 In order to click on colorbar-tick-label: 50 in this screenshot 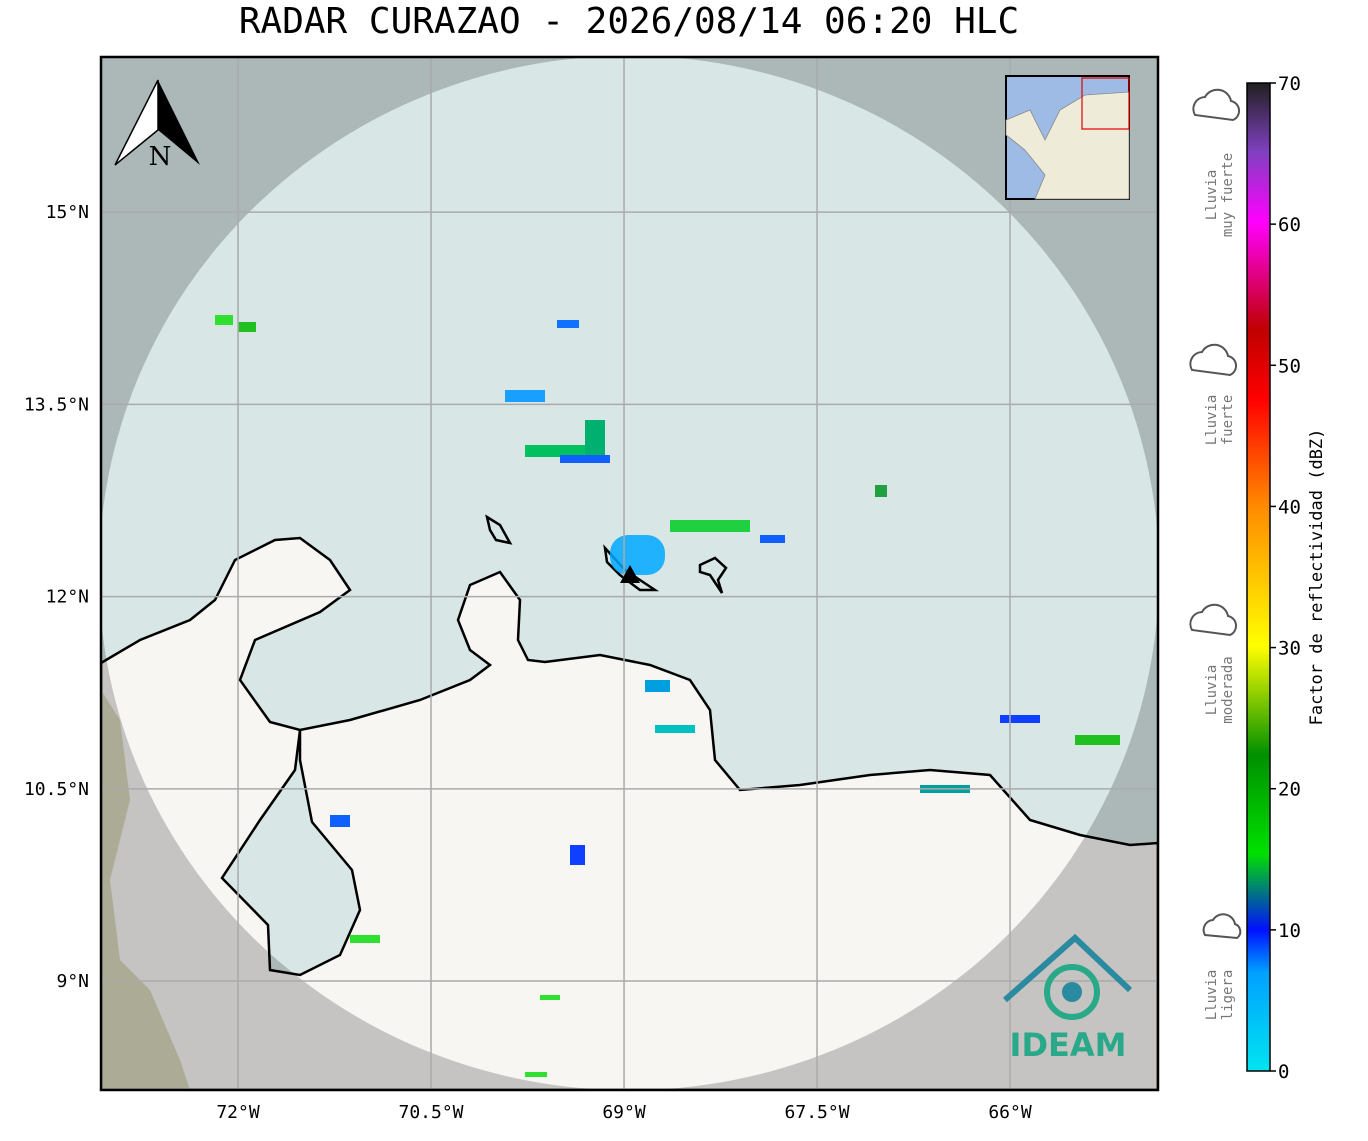, I will do `click(1289, 366)`.